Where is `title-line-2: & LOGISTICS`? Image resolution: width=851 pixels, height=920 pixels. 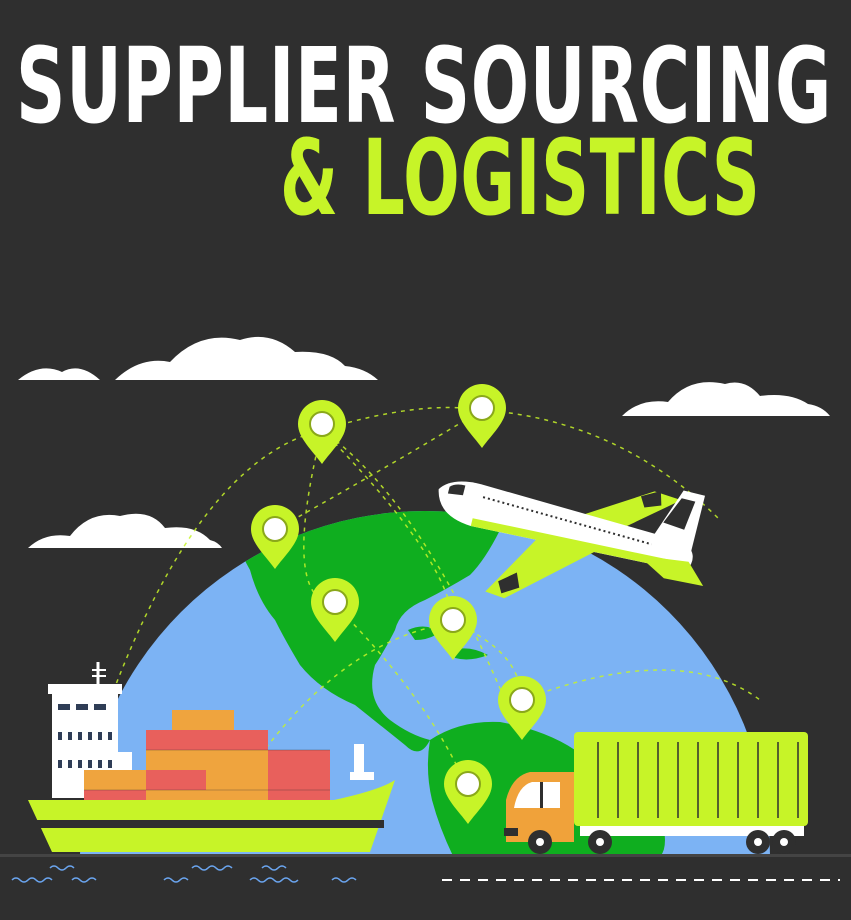 title-line-2: & LOGISTICS is located at coordinates (520, 178).